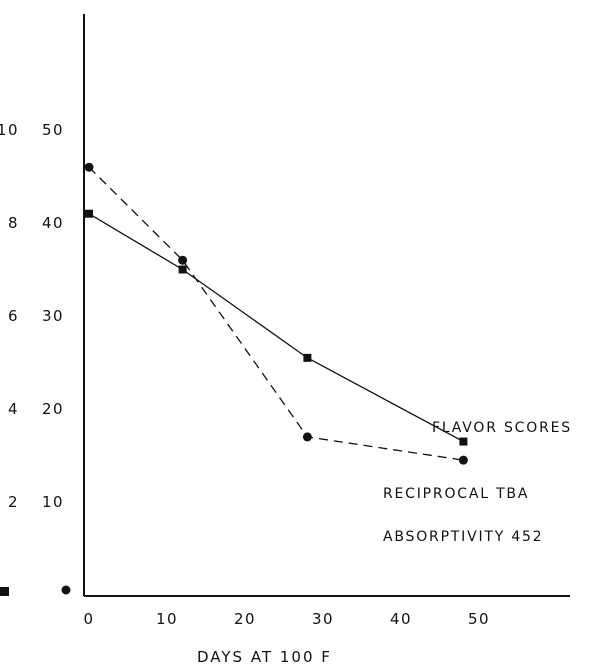 The width and height of the screenshot is (615, 668). Describe the element at coordinates (401, 619) in the screenshot. I see `x-tick-label: 40` at that location.